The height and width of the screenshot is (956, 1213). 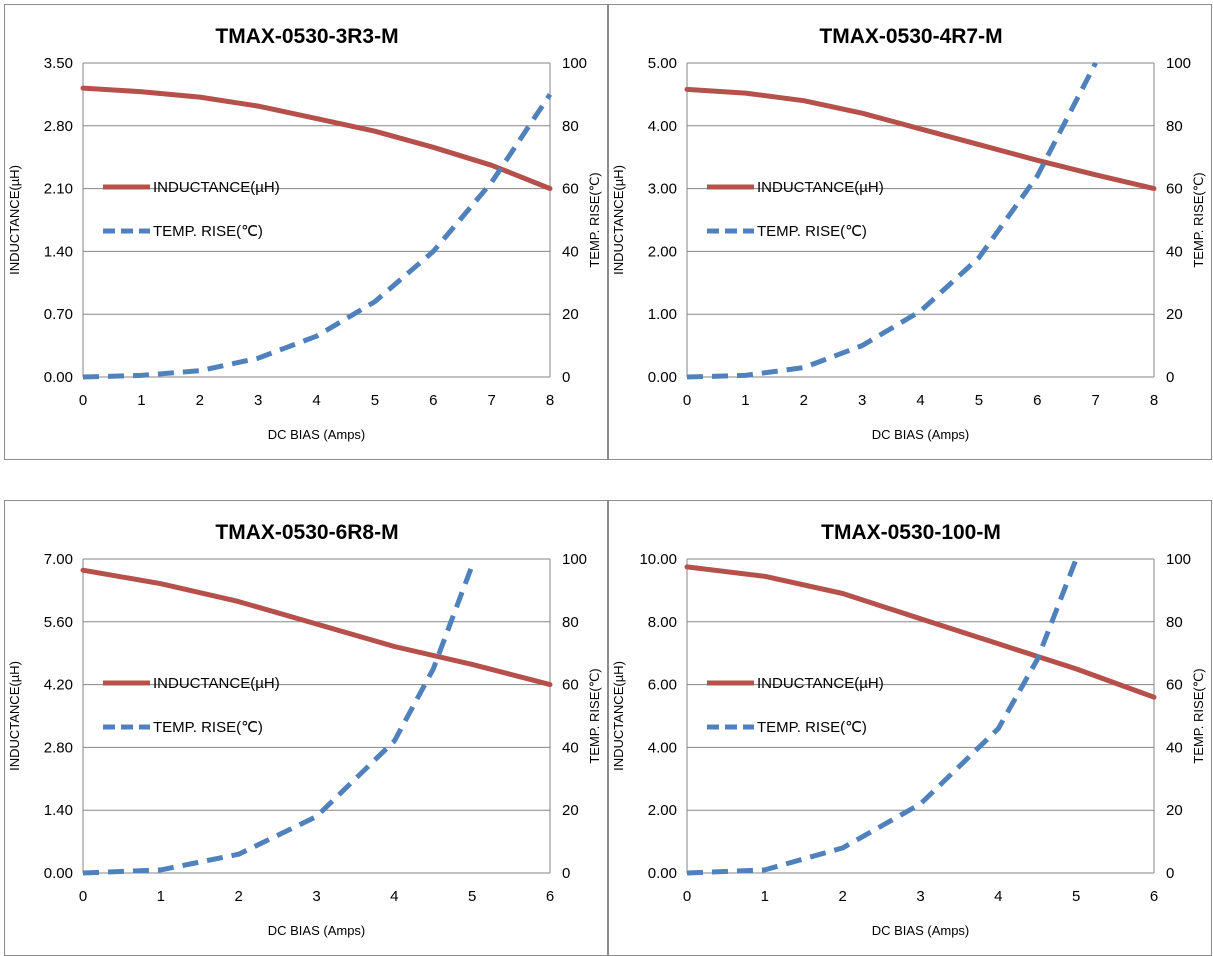 I want to click on y-tick-label: 4.20, so click(x=58, y=685).